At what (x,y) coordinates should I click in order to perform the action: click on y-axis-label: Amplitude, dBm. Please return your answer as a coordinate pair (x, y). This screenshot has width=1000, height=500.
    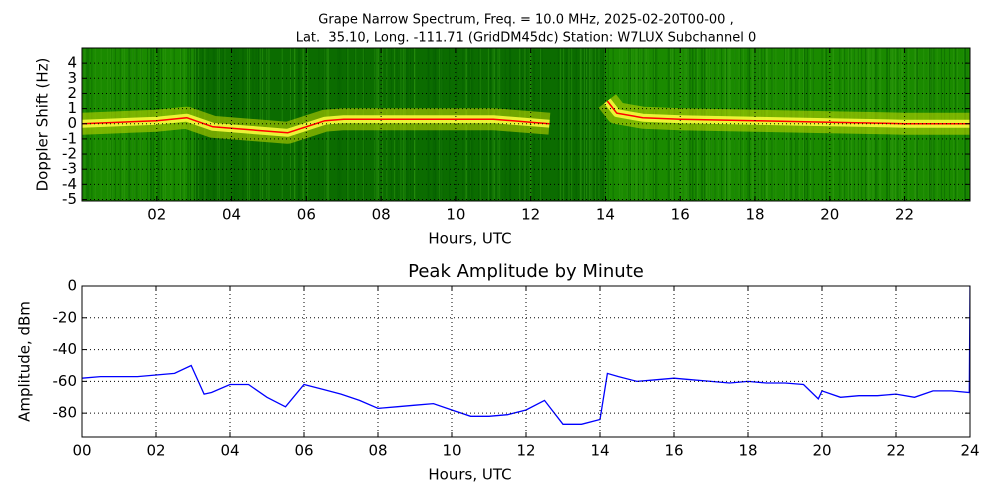
    Looking at the image, I should click on (25, 361).